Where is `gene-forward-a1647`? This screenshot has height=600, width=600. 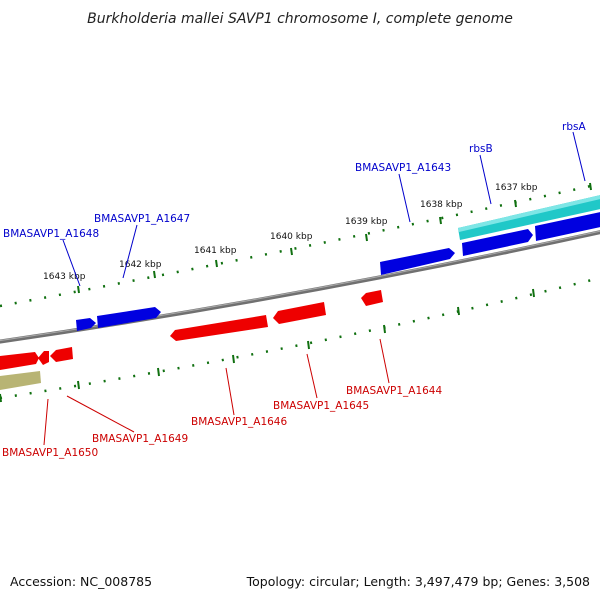
gene-forward-a1647 is located at coordinates (129, 317).